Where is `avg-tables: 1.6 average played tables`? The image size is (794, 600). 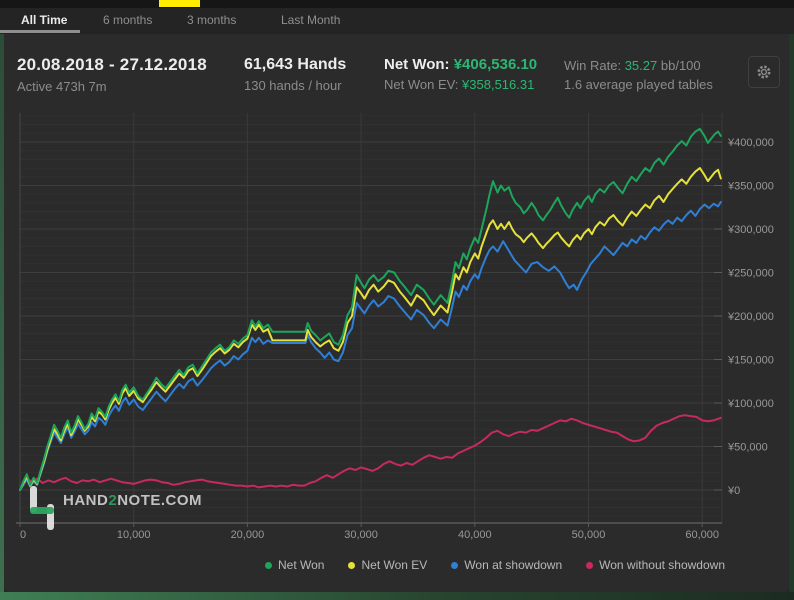
avg-tables: 1.6 average played tables is located at coordinates (638, 84).